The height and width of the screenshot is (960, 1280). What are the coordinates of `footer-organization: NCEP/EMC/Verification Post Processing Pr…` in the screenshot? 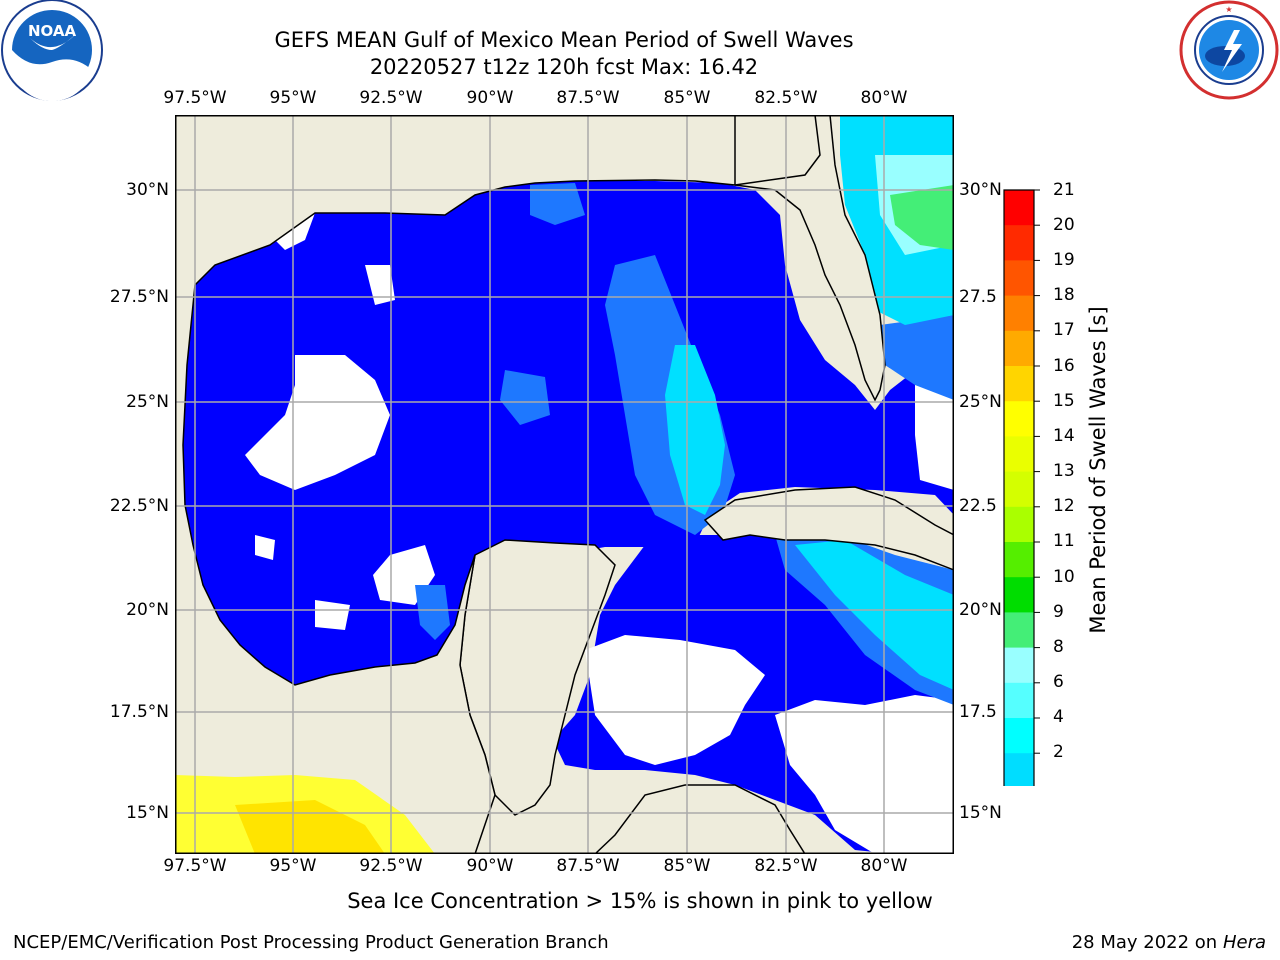 It's located at (311, 942).